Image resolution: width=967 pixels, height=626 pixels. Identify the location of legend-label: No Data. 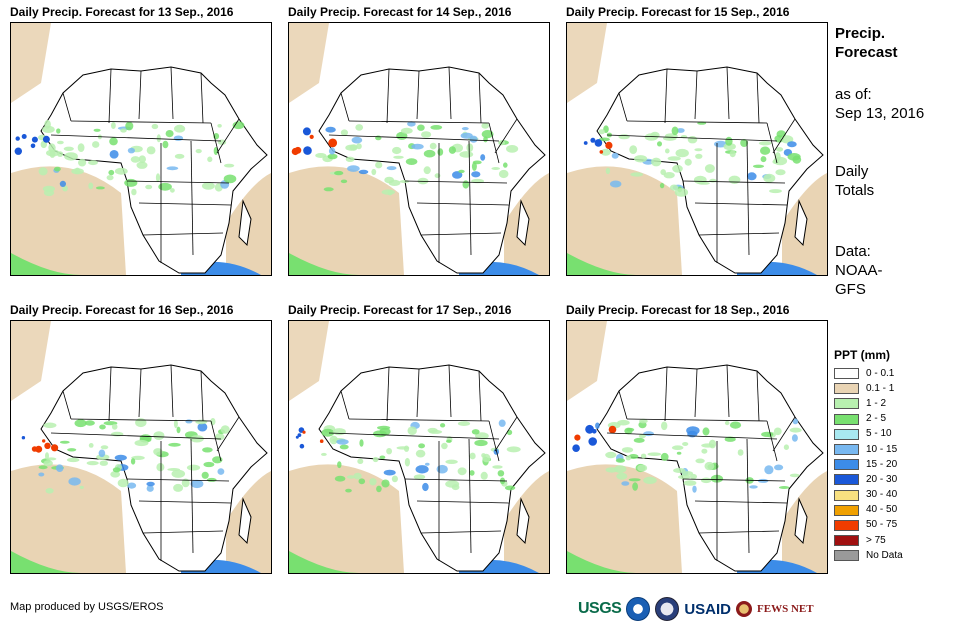
(884, 555).